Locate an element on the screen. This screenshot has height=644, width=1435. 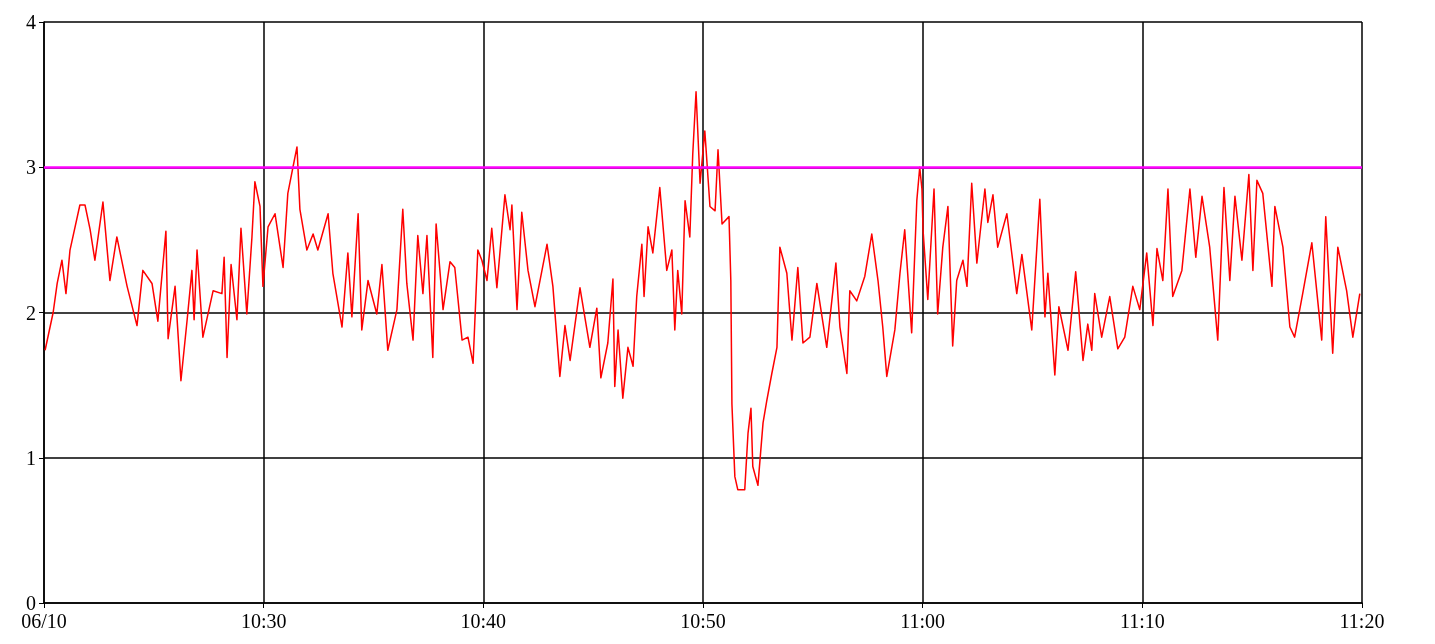
x-tick-label: 10:40 is located at coordinates (483, 621).